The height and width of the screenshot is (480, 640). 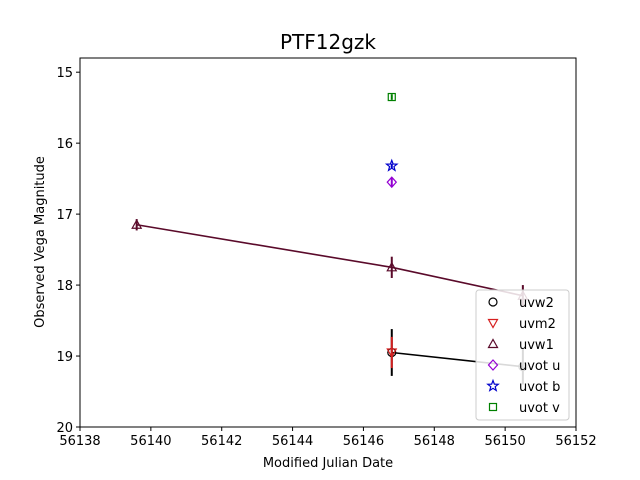 What do you see at coordinates (575, 441) in the screenshot?
I see `x-tick-label: 56152` at bounding box center [575, 441].